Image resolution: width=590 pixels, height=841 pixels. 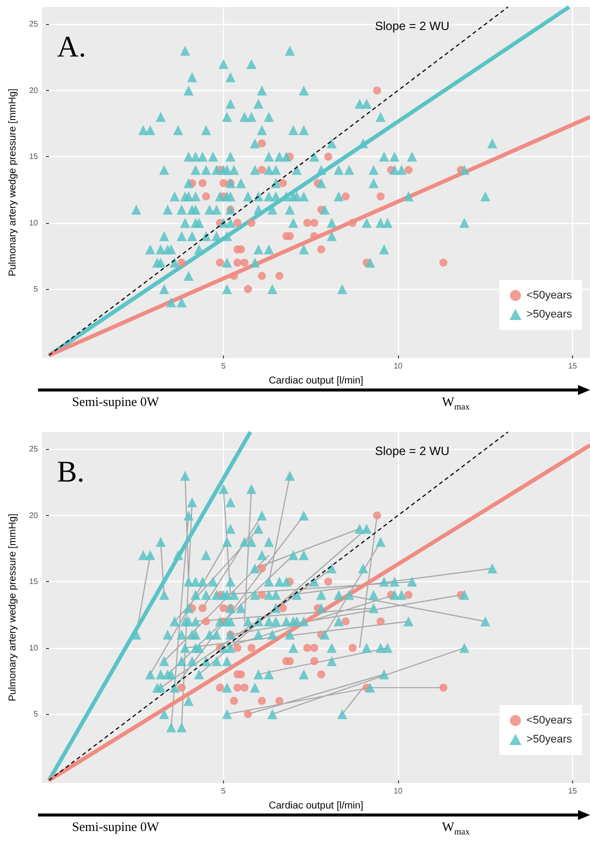 What do you see at coordinates (71, 472) in the screenshot?
I see `text: B.` at bounding box center [71, 472].